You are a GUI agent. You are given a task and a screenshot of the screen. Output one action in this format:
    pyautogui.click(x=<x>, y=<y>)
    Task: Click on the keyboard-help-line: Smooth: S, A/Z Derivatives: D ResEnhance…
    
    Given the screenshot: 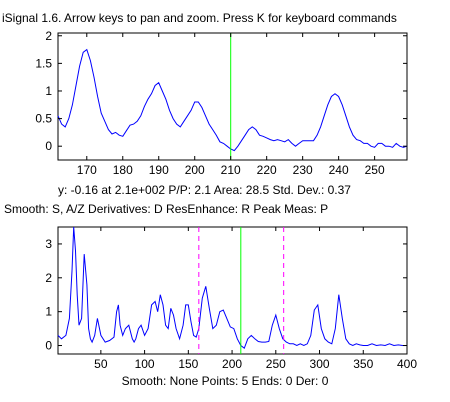 What is the action you would take?
    pyautogui.click(x=166, y=209)
    